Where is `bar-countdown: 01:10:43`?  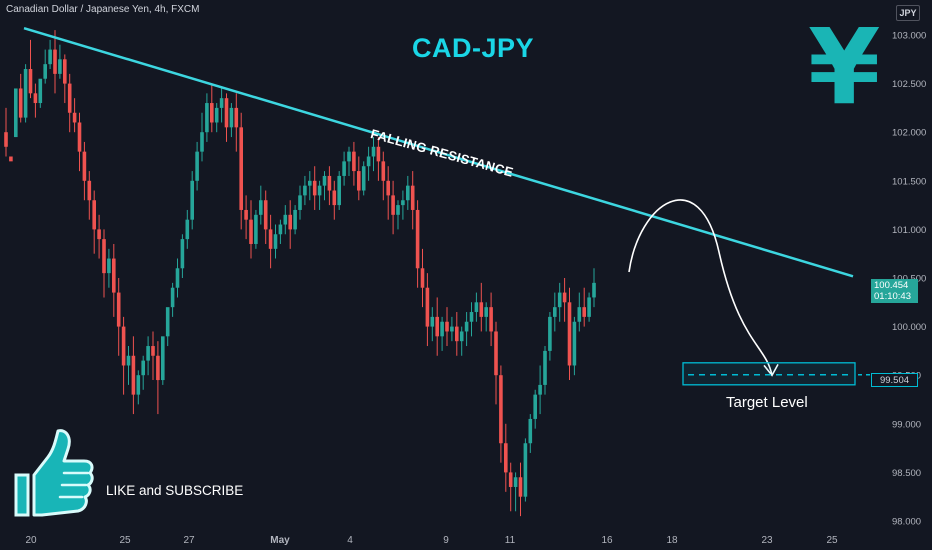
bar-countdown: 01:10:43 is located at coordinates (892, 296).